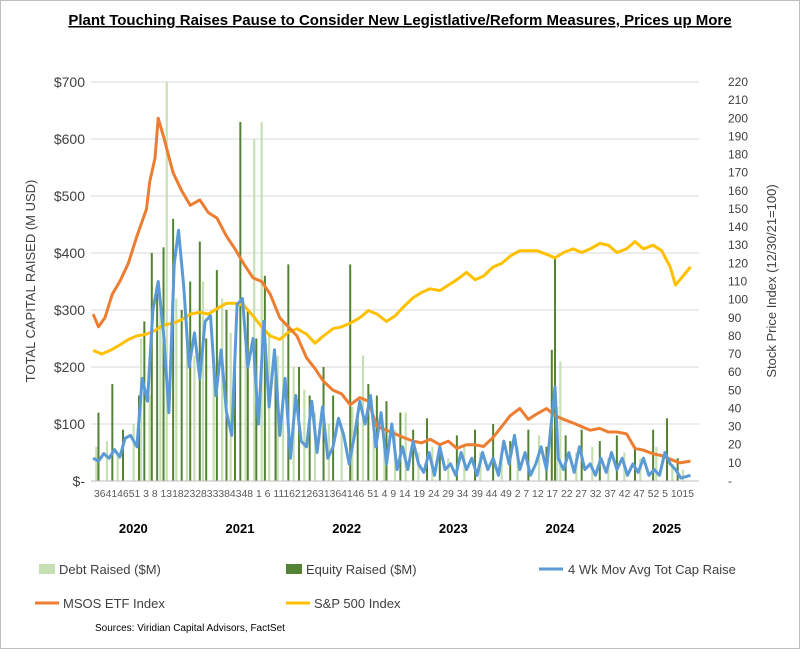 This screenshot has width=800, height=653. What do you see at coordinates (69, 367) in the screenshot?
I see `y-left-tick-label: $200` at bounding box center [69, 367].